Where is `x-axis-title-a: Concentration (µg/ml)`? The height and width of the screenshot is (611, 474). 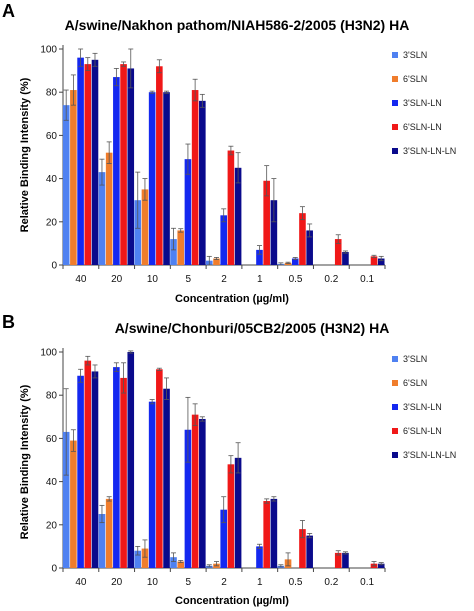 x-axis-title-a: Concentration (µg/ml) is located at coordinates (232, 299).